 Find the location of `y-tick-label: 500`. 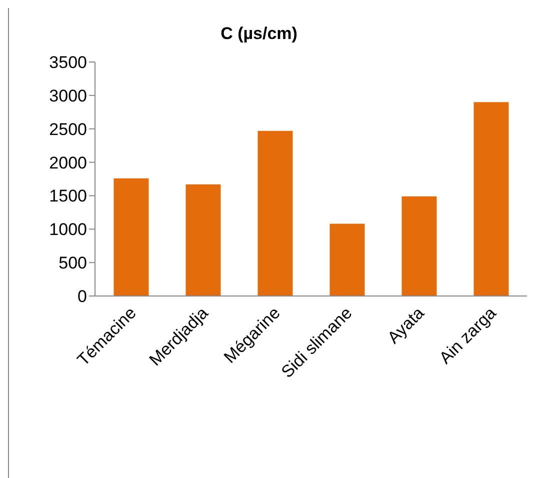

y-tick-label: 500 is located at coordinates (72, 263).